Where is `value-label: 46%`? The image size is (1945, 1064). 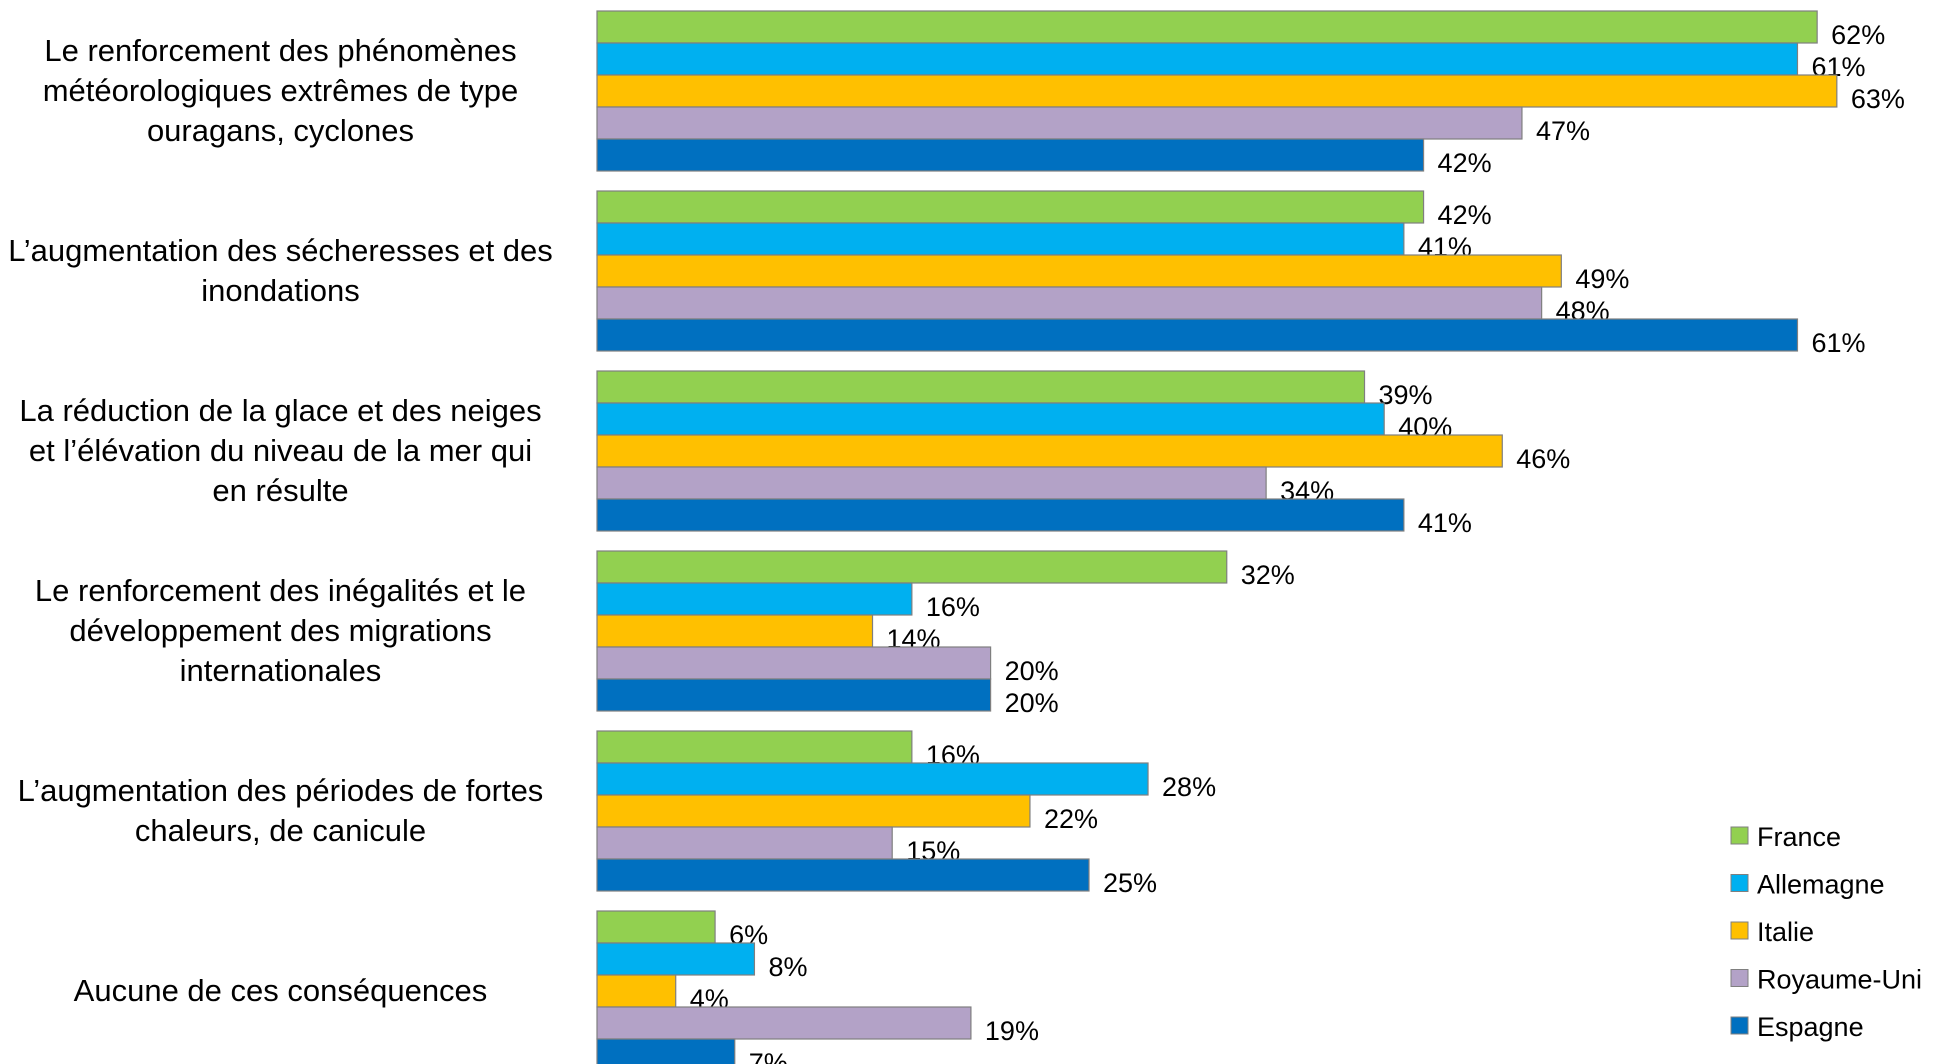 value-label: 46% is located at coordinates (1543, 459).